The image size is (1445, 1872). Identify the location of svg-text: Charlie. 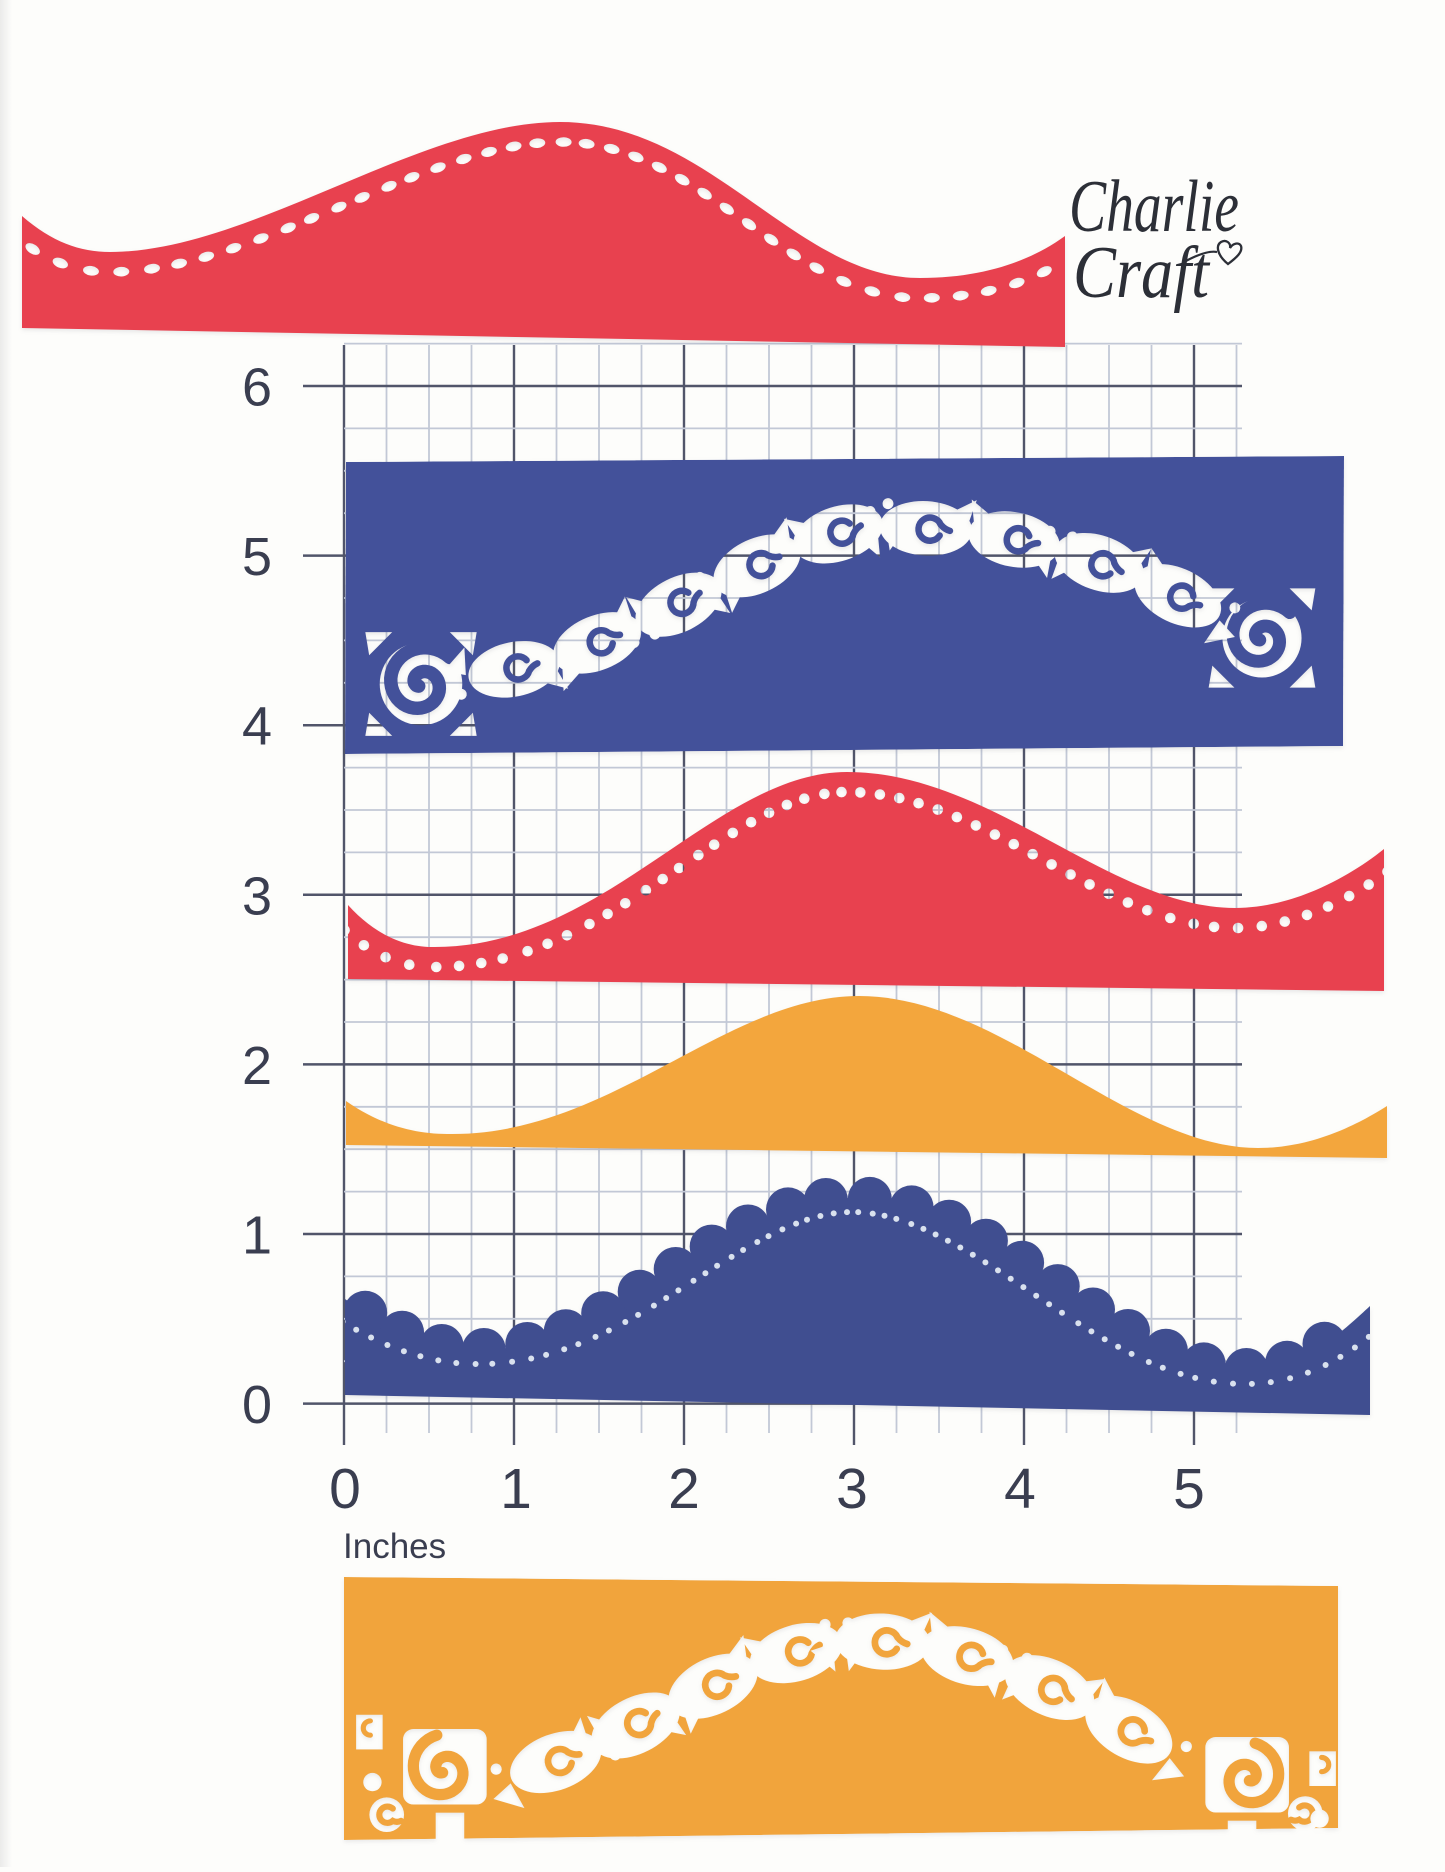
(1154, 207).